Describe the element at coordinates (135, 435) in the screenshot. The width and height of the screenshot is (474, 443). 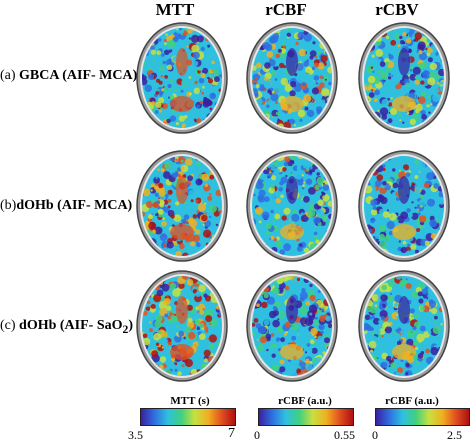
I see `colorbar-min-mtt: 3.5` at that location.